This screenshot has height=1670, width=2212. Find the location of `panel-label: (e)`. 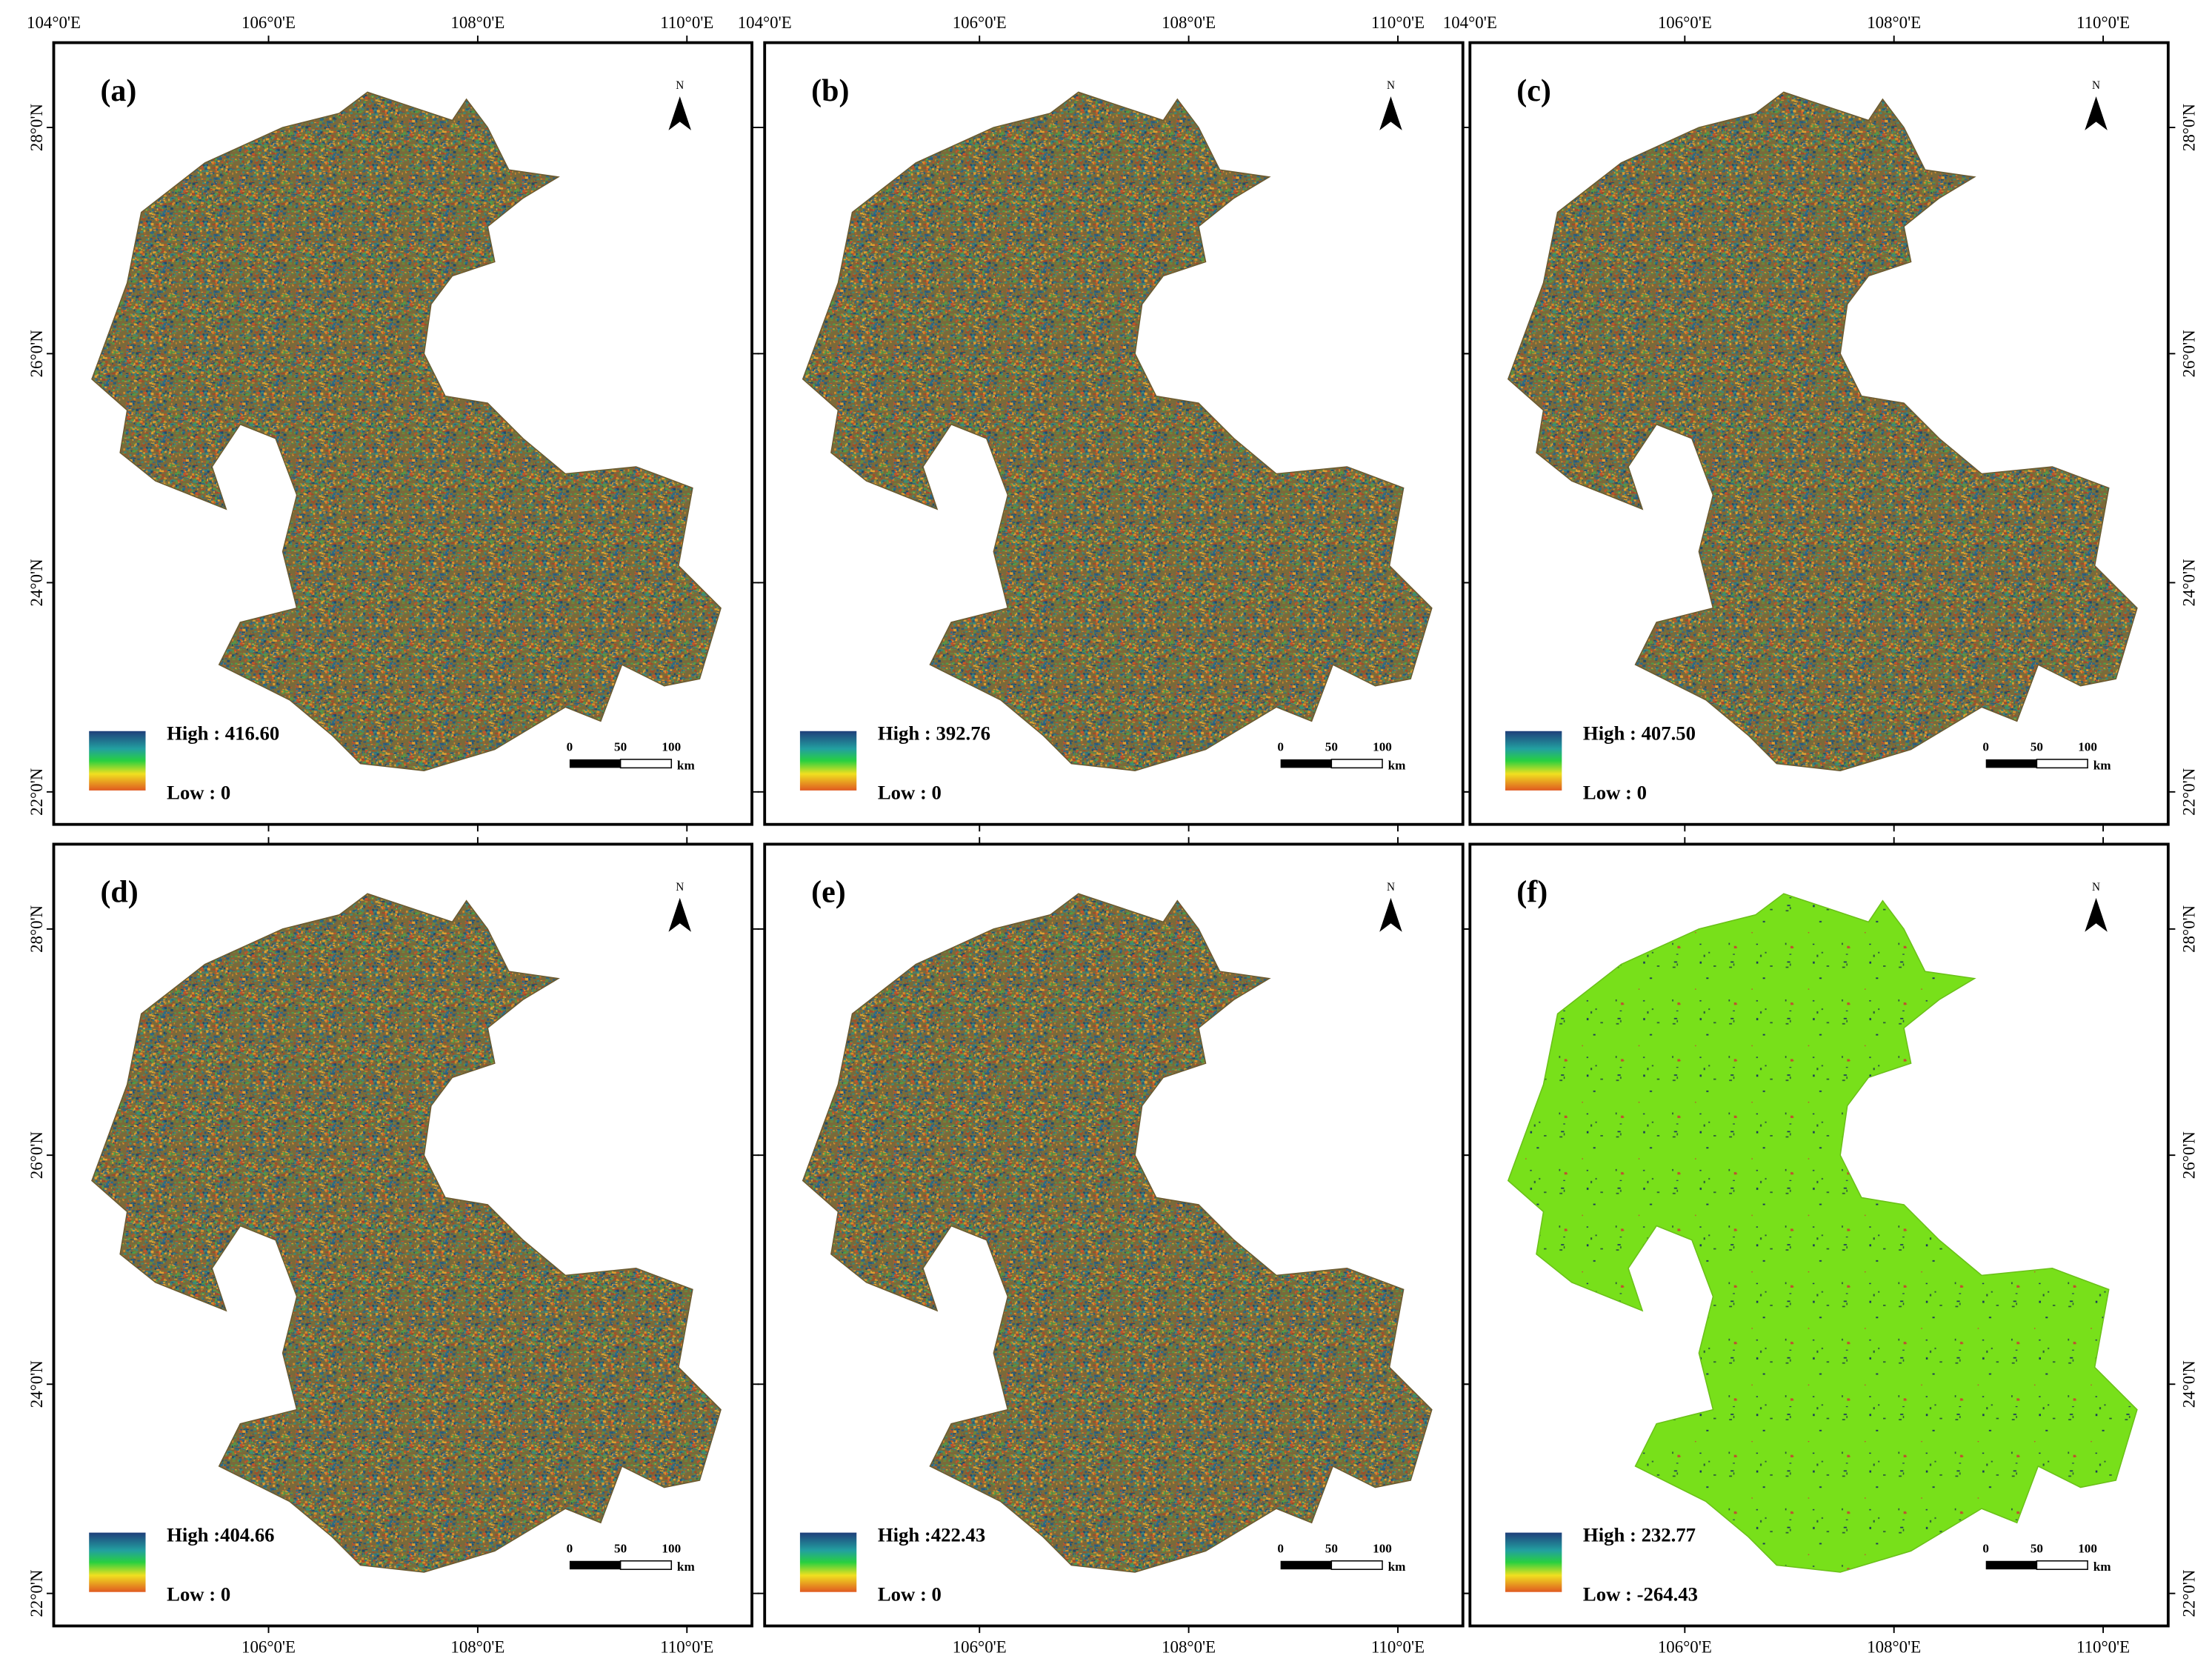

panel-label: (e) is located at coordinates (828, 893).